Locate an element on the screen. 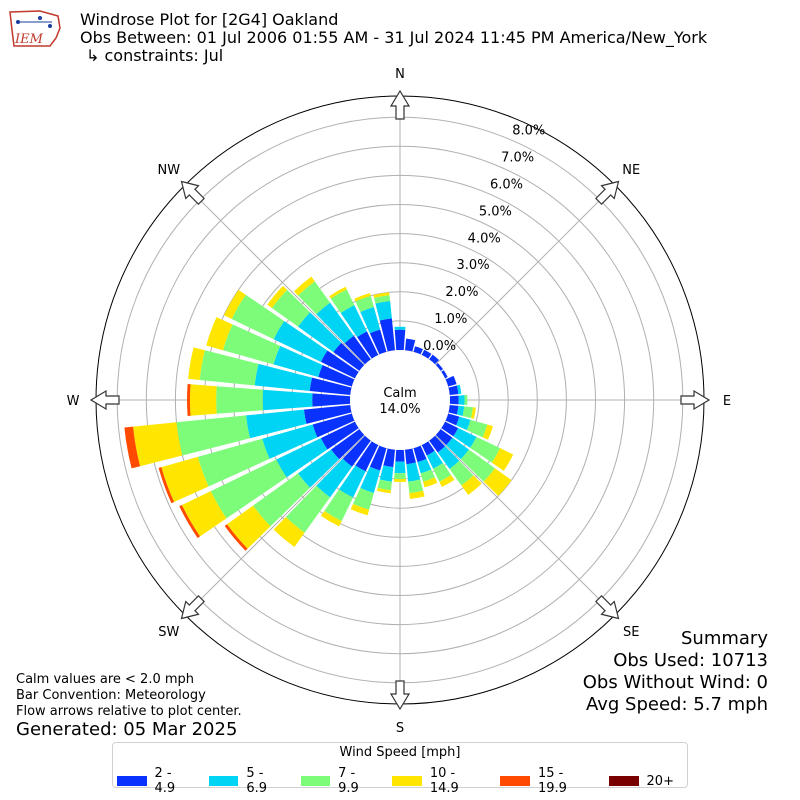  avg-speed: Avg Speed: 5.7 mph is located at coordinates (677, 704).